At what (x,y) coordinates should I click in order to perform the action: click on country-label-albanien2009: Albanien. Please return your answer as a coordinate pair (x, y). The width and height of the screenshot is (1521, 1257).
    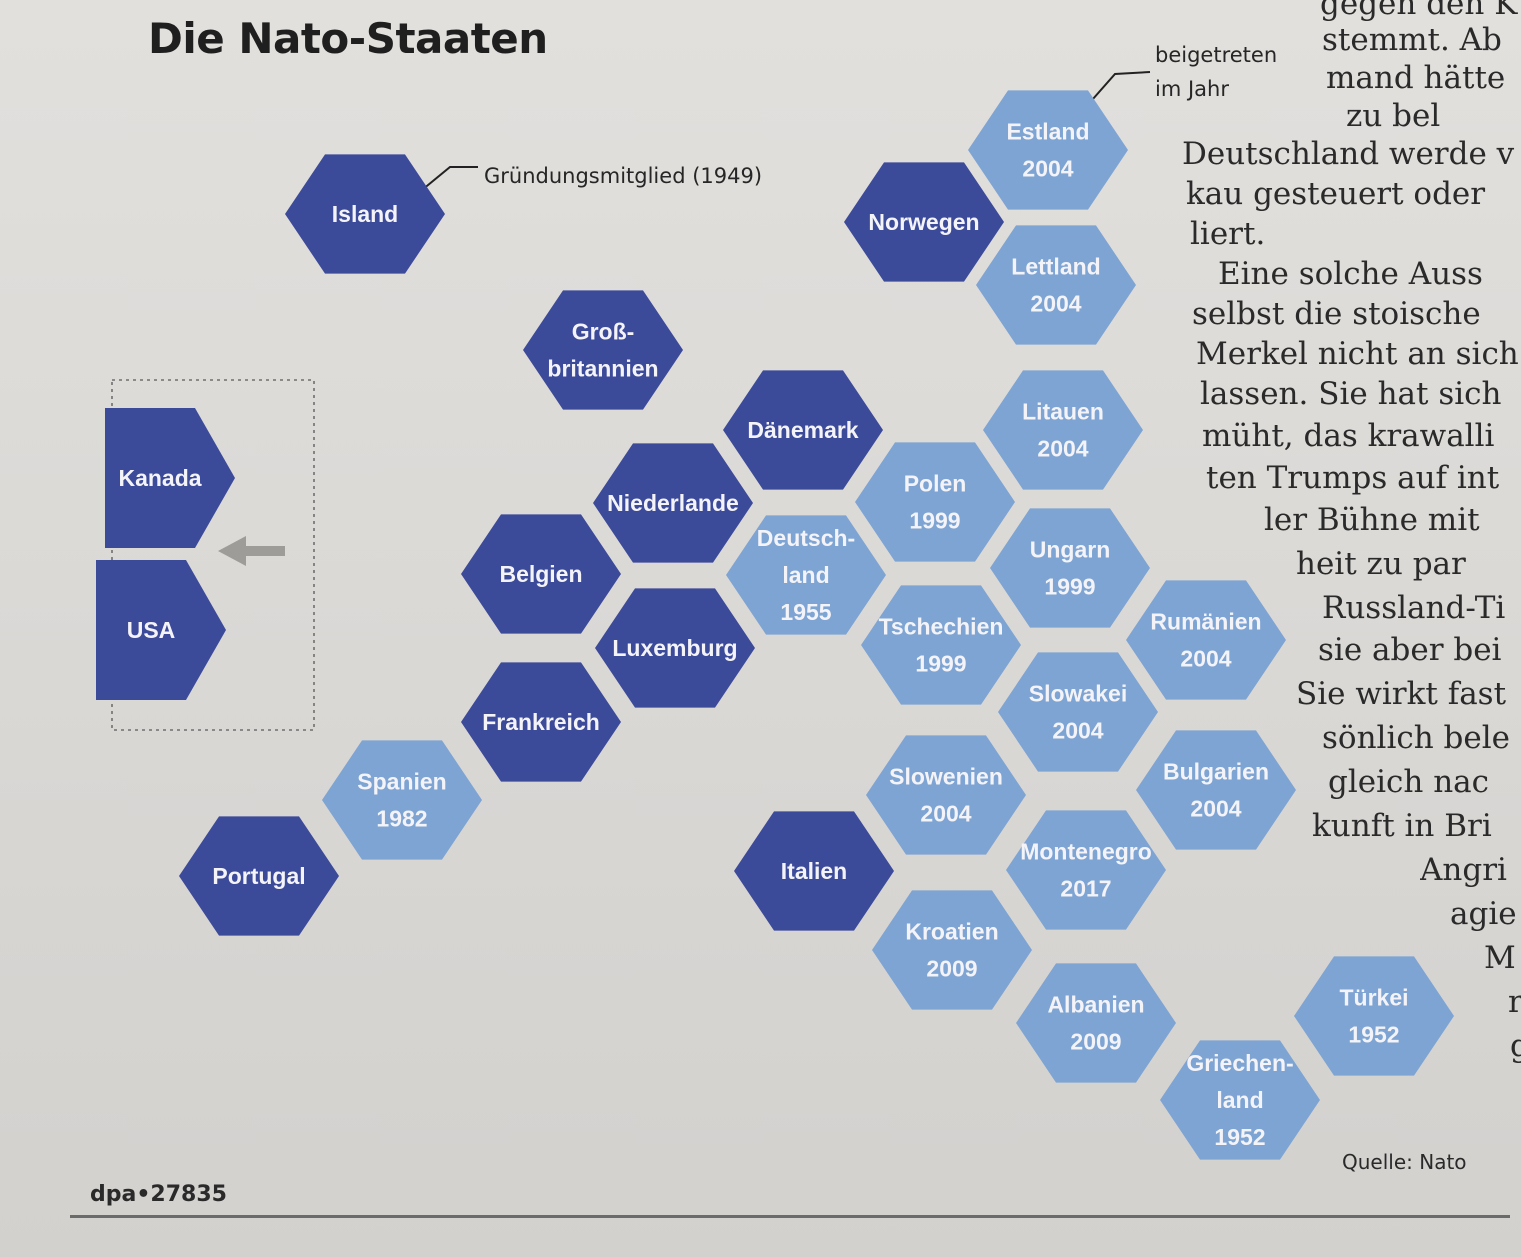
    Looking at the image, I should click on (1095, 1005).